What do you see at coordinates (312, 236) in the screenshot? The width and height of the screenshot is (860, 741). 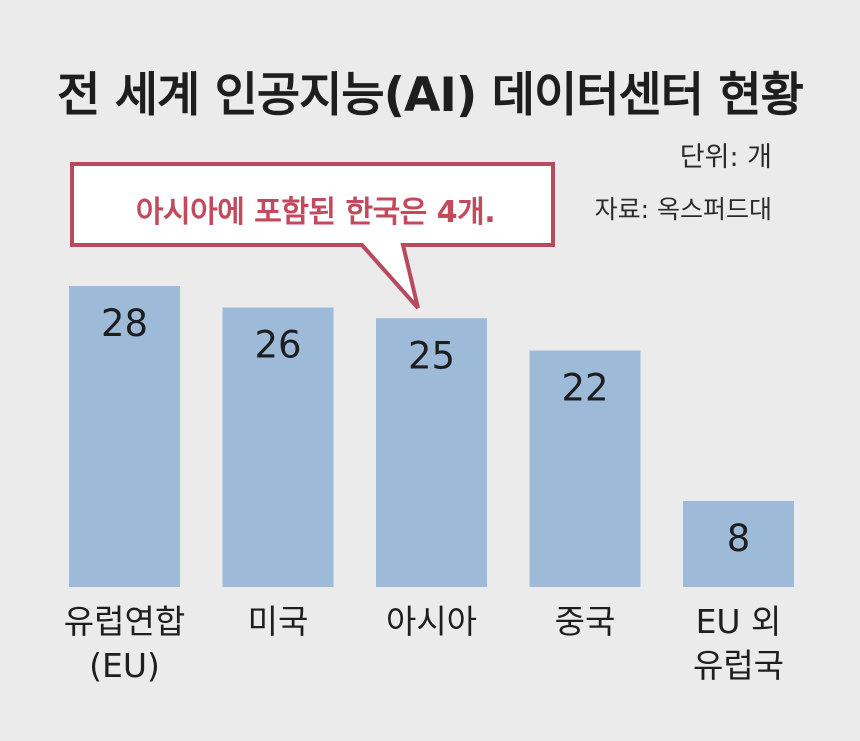 I see `callout-pointer-box` at bounding box center [312, 236].